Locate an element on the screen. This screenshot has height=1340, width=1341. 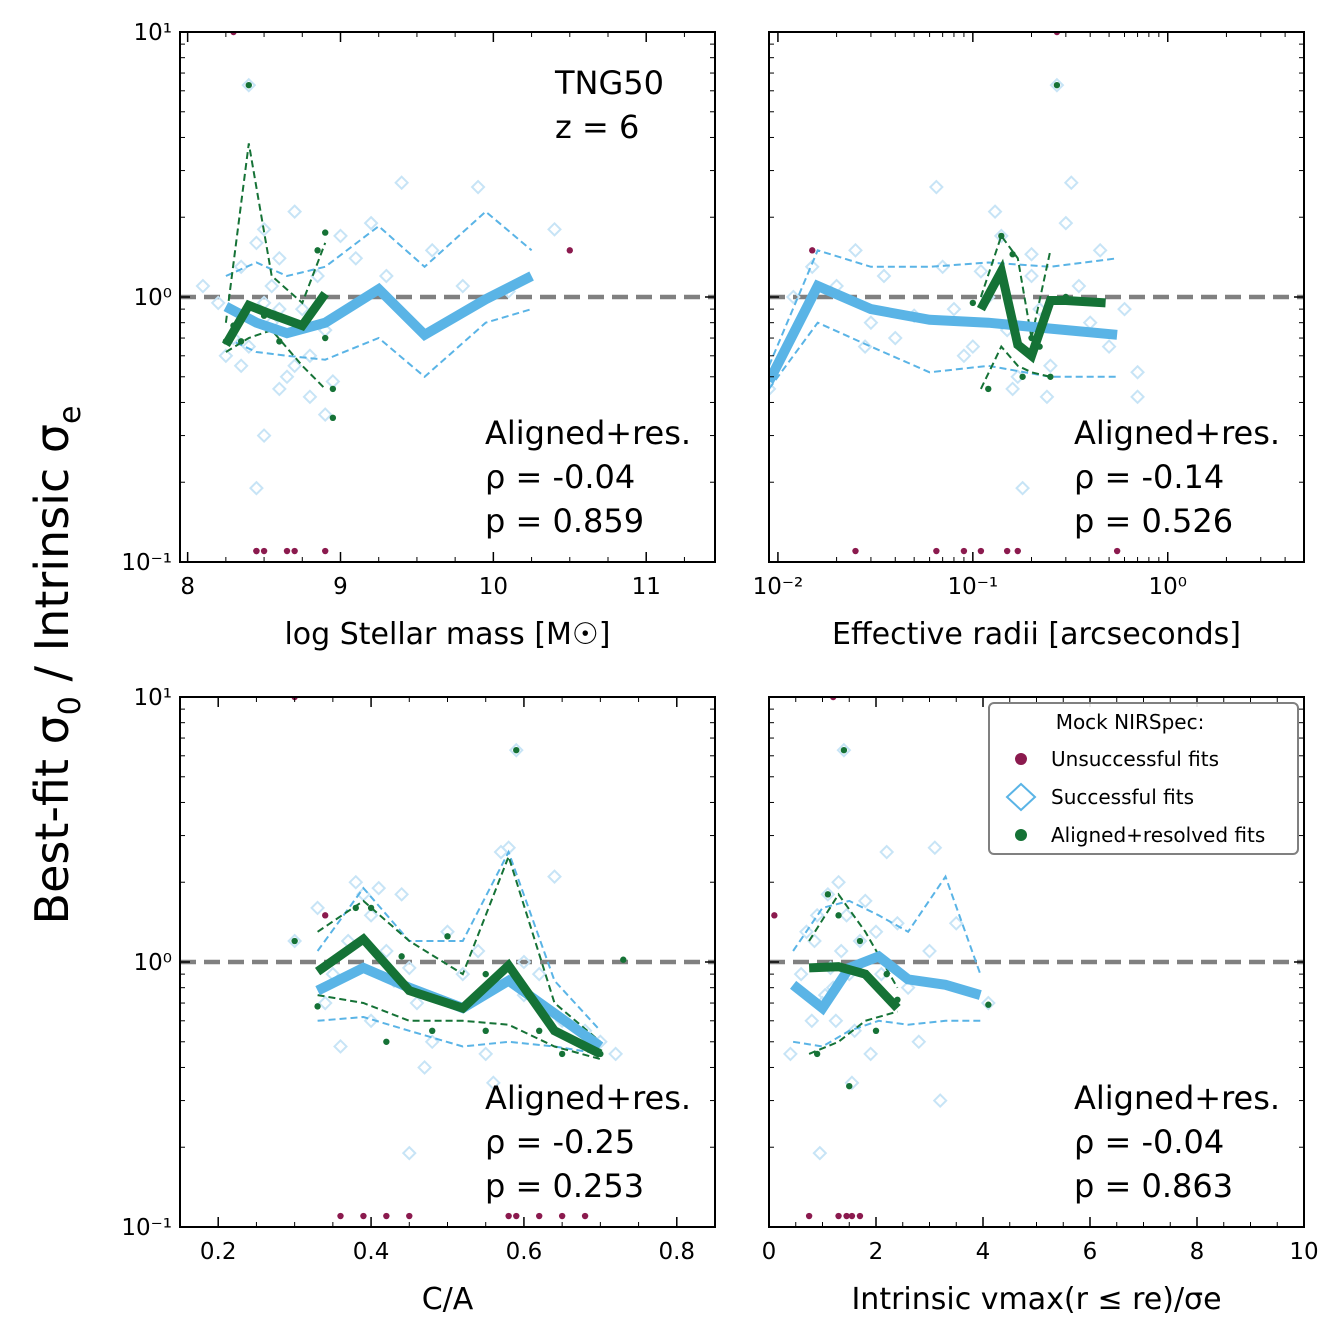
legend-entry: Unsuccessful fits is located at coordinates (1135, 759).